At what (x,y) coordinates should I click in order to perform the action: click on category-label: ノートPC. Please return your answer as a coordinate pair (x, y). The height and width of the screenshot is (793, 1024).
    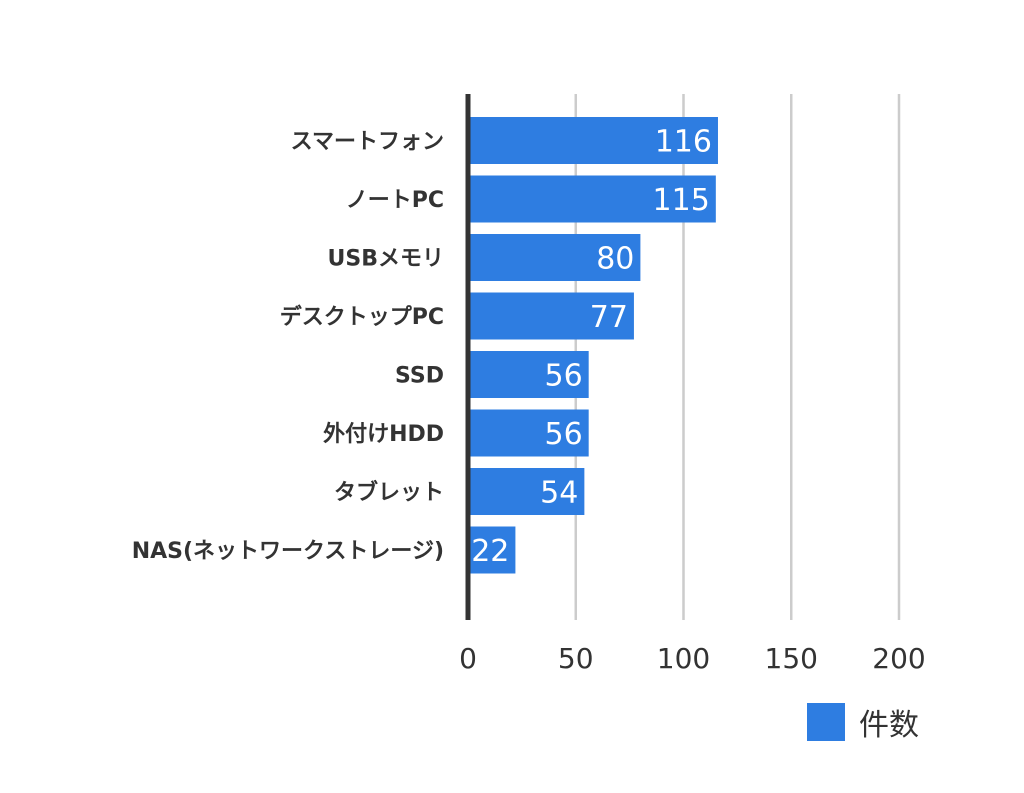
    Looking at the image, I should click on (395, 200).